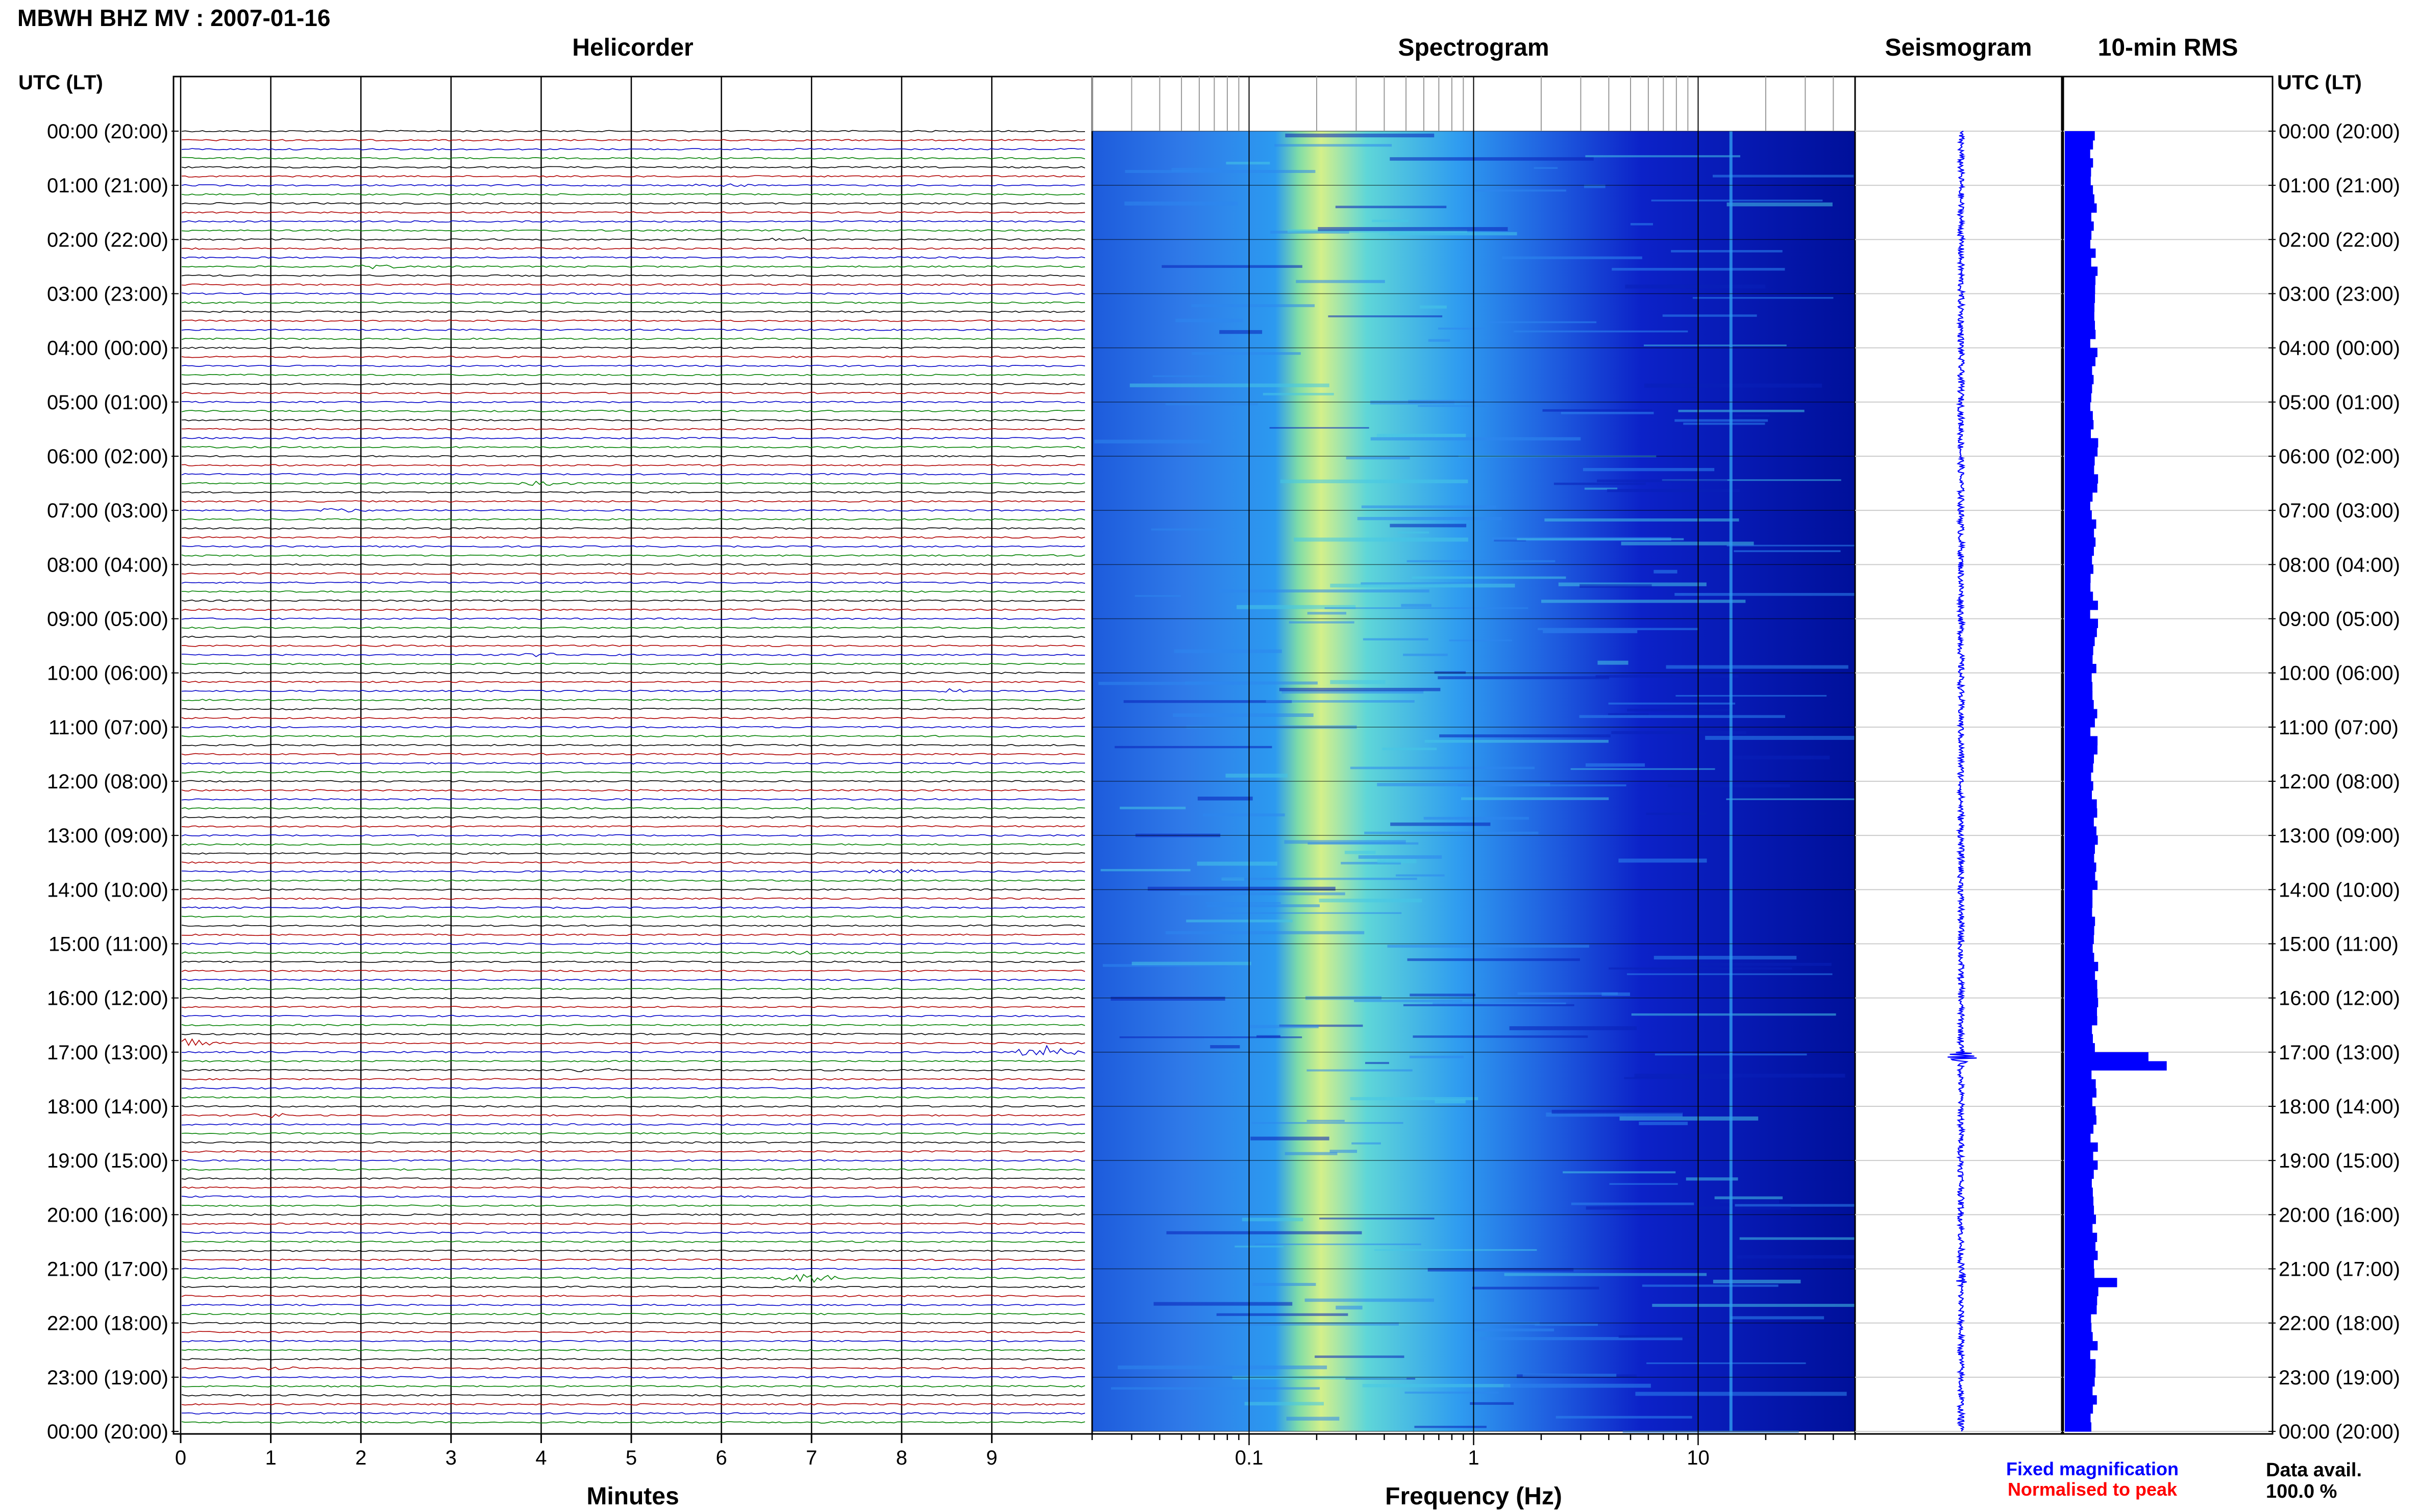  I want to click on time-label-left: 23:00 (19:00), so click(107, 1378).